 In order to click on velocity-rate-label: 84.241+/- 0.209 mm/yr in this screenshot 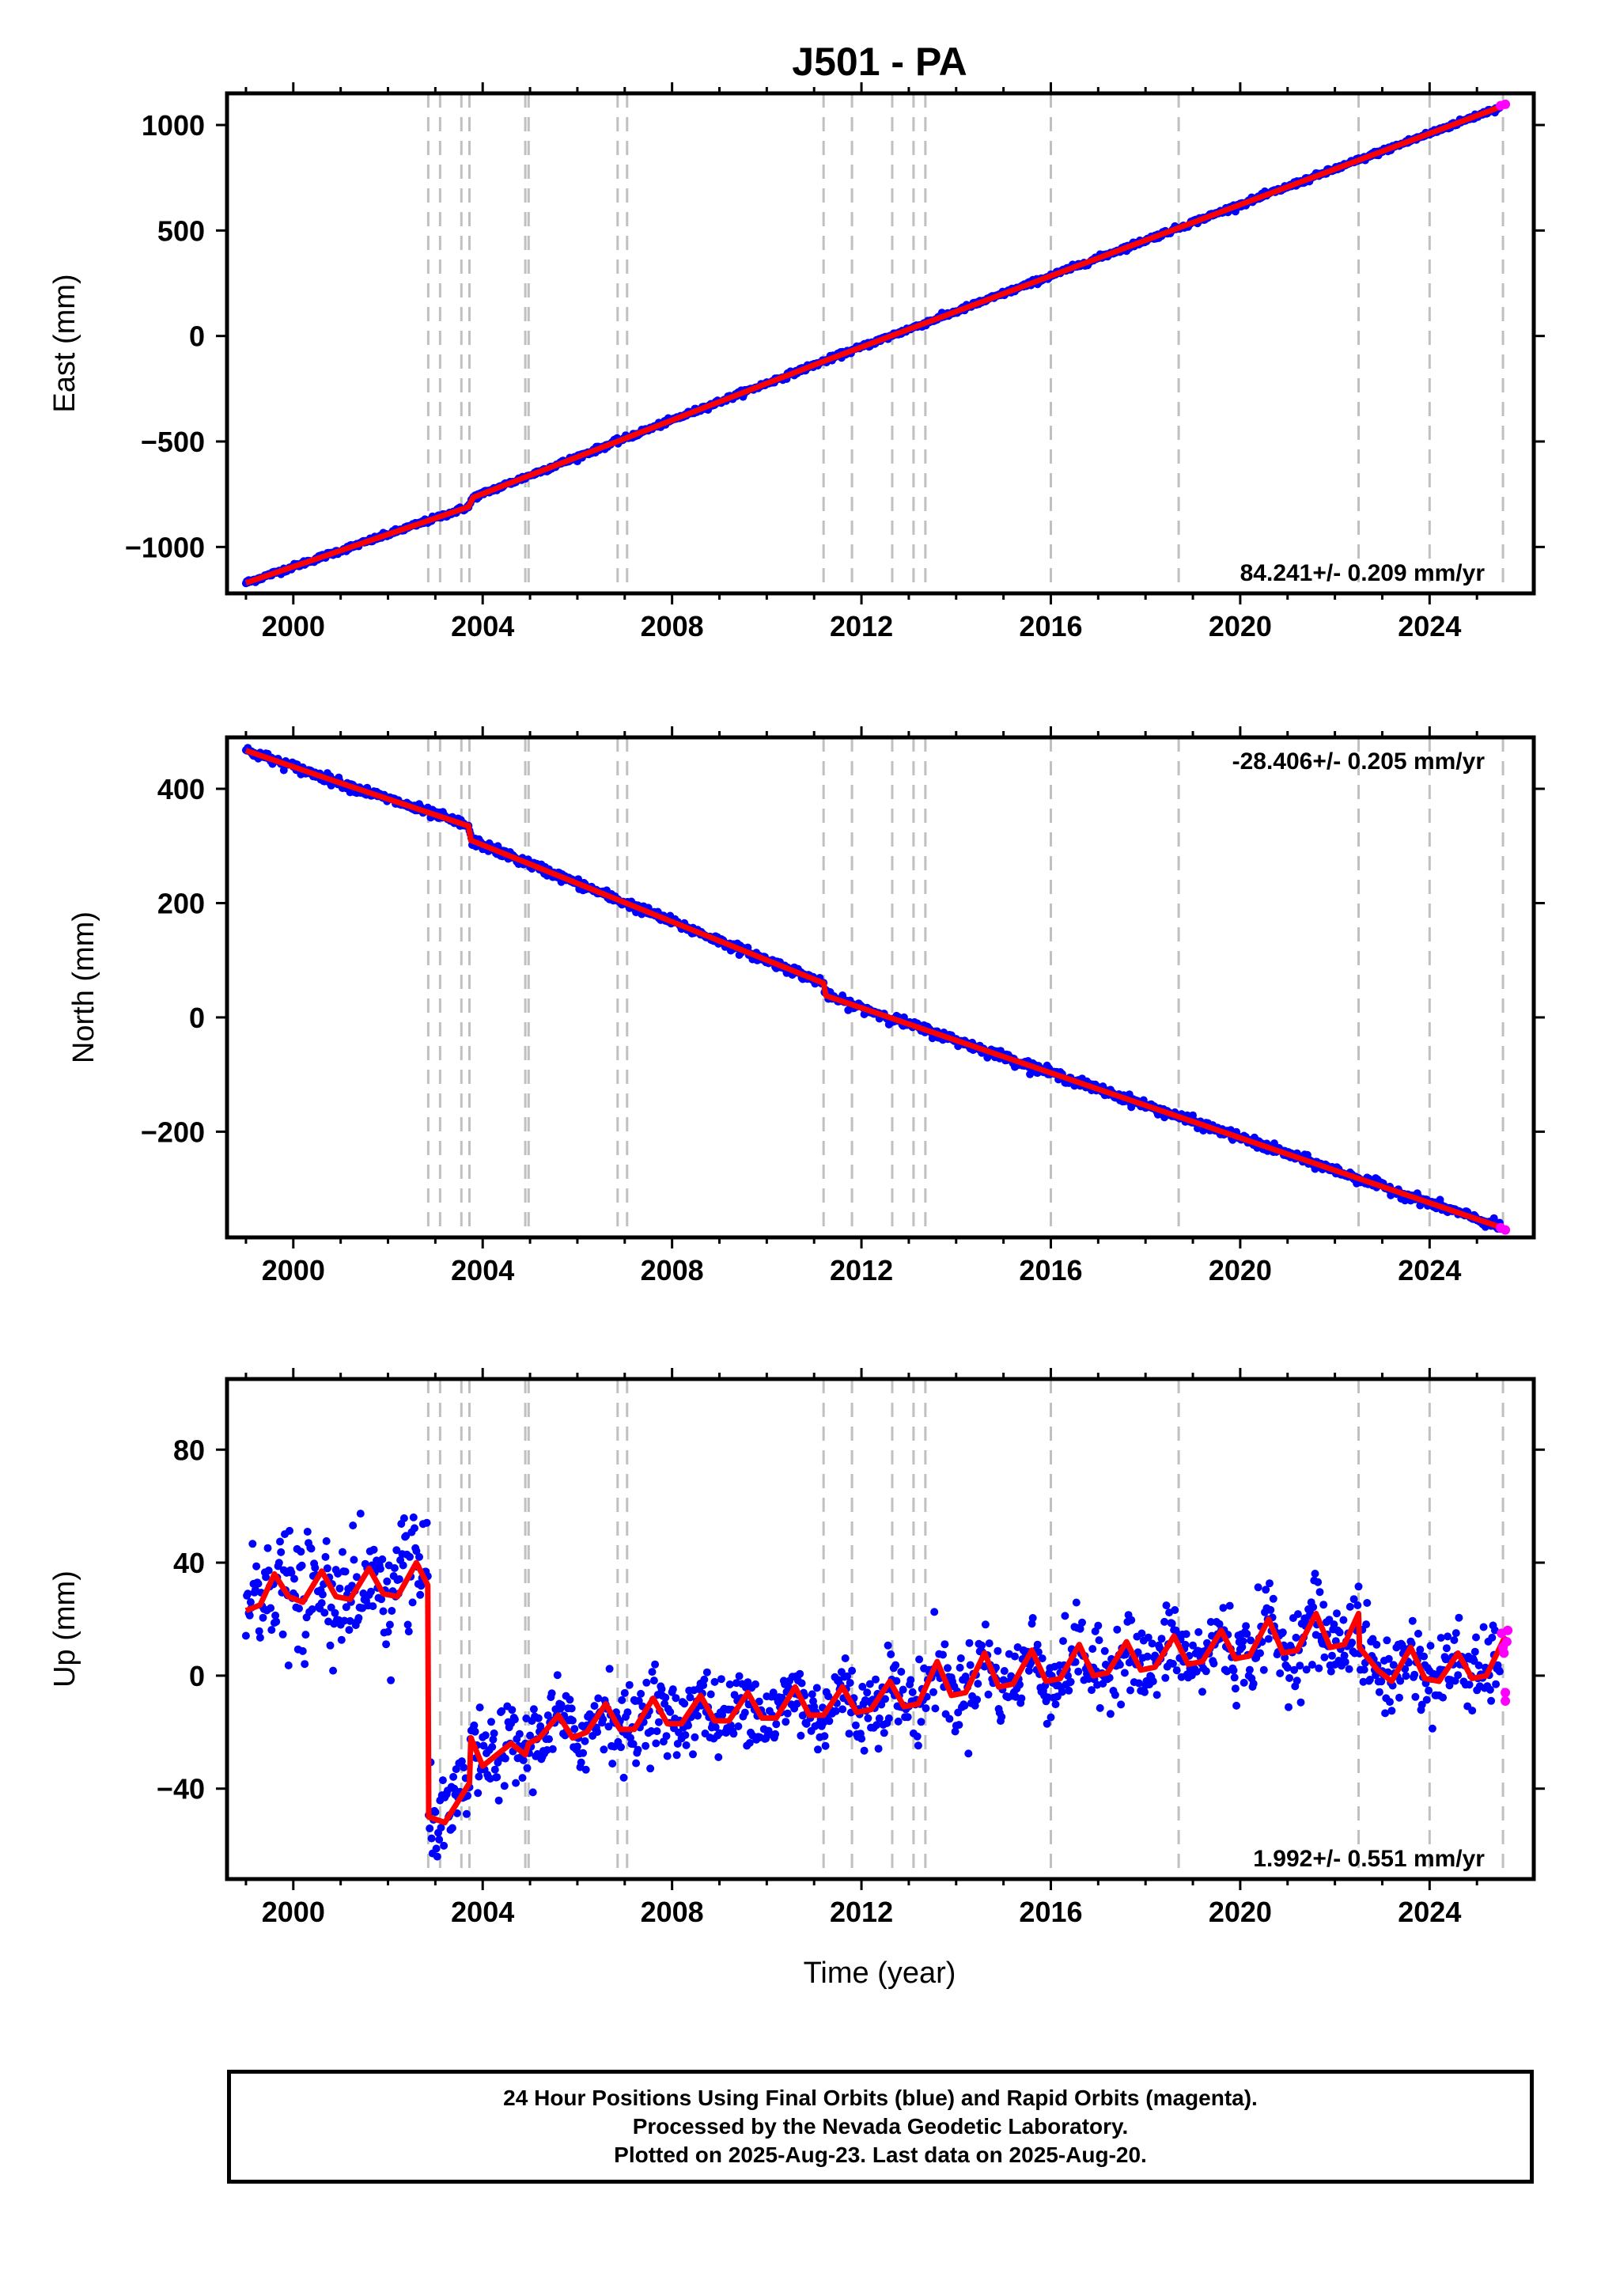, I will do `click(1363, 573)`.